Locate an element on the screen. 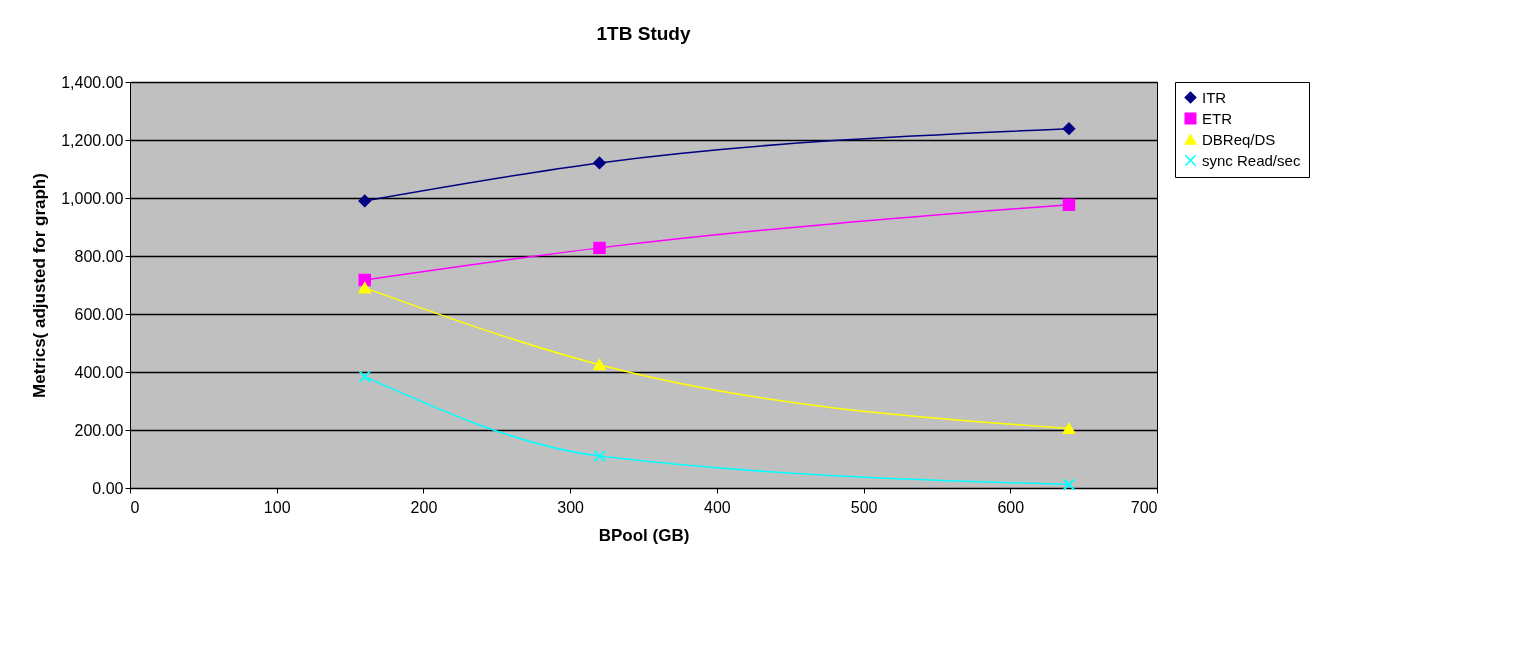 Image resolution: width=1534 pixels, height=647 pixels. x-tick-label: 0 is located at coordinates (135, 507).